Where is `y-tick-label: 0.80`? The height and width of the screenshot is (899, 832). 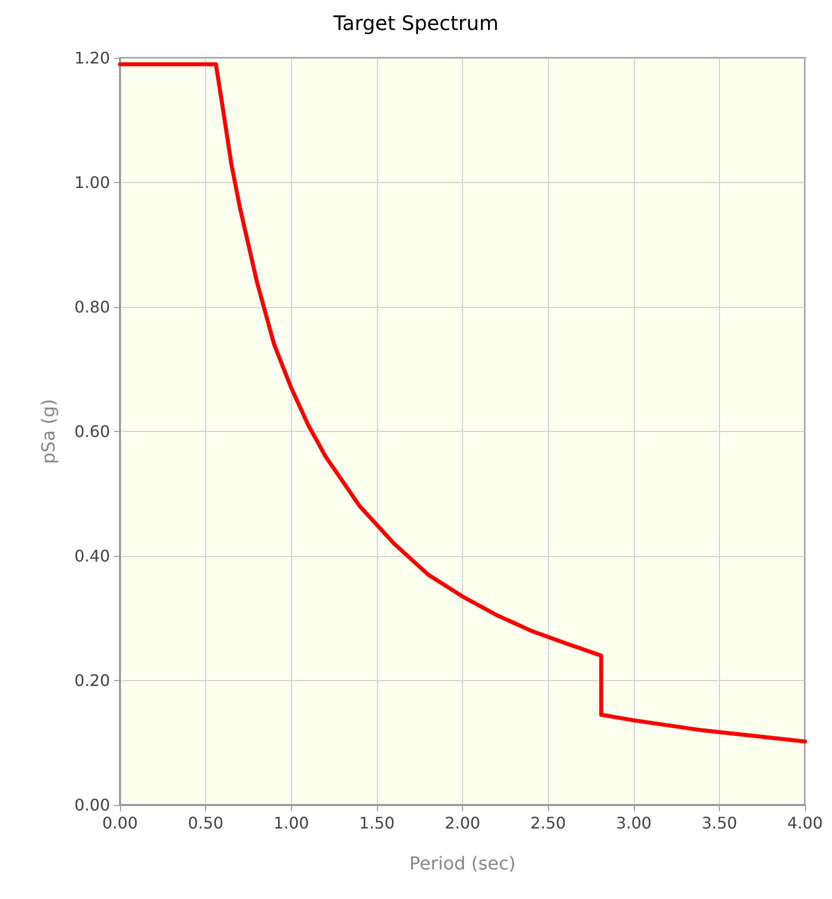
y-tick-label: 0.80 is located at coordinates (92, 307).